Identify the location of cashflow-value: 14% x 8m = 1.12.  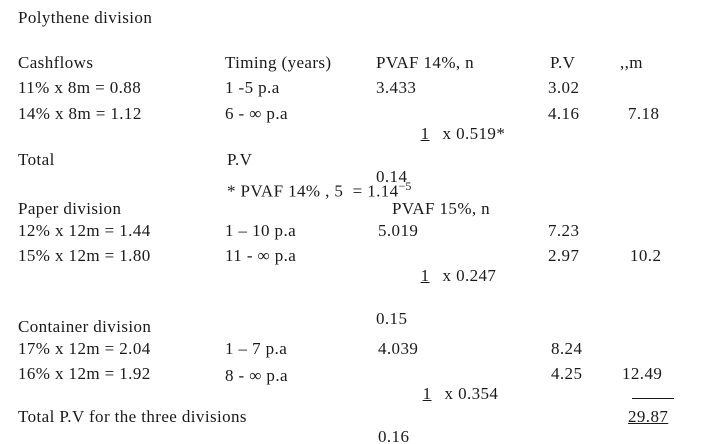
(80, 113).